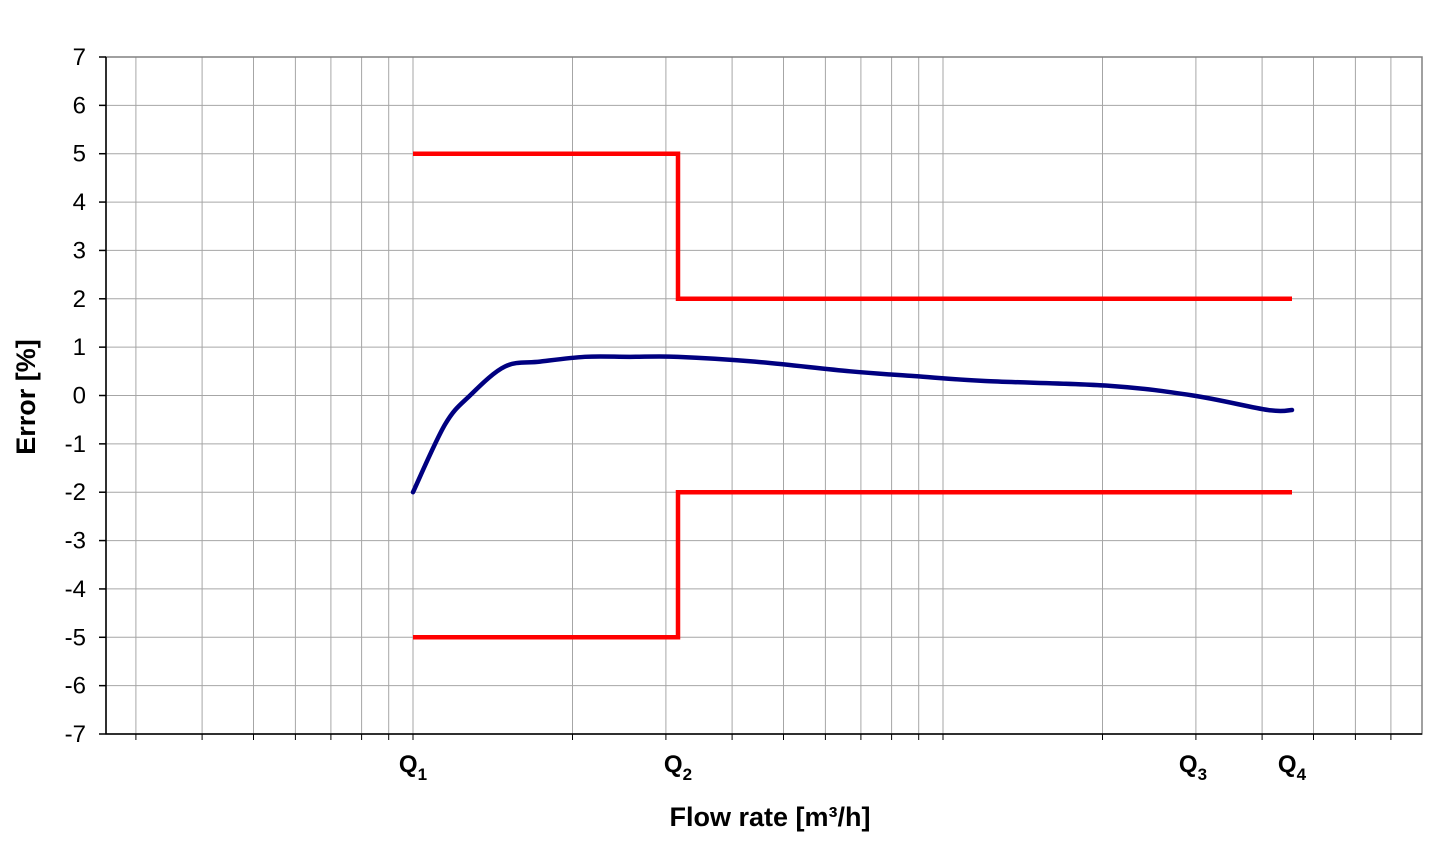 The image size is (1445, 847). What do you see at coordinates (75, 686) in the screenshot?
I see `y-tick-label: -6` at bounding box center [75, 686].